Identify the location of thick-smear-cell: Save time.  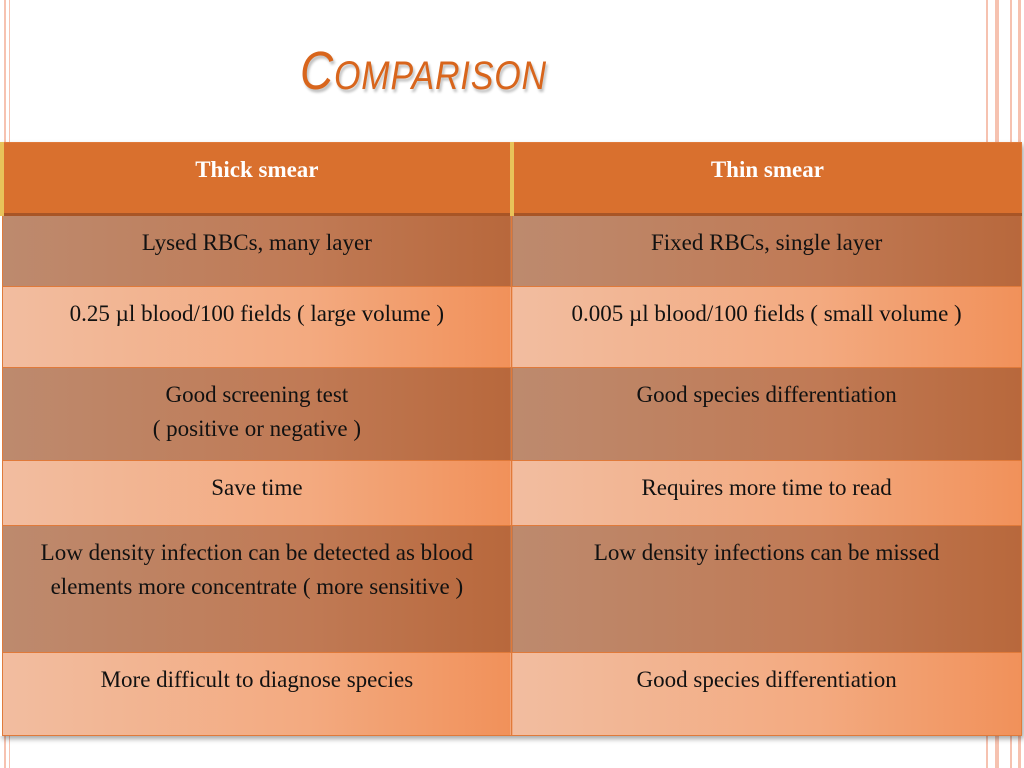
(257, 493).